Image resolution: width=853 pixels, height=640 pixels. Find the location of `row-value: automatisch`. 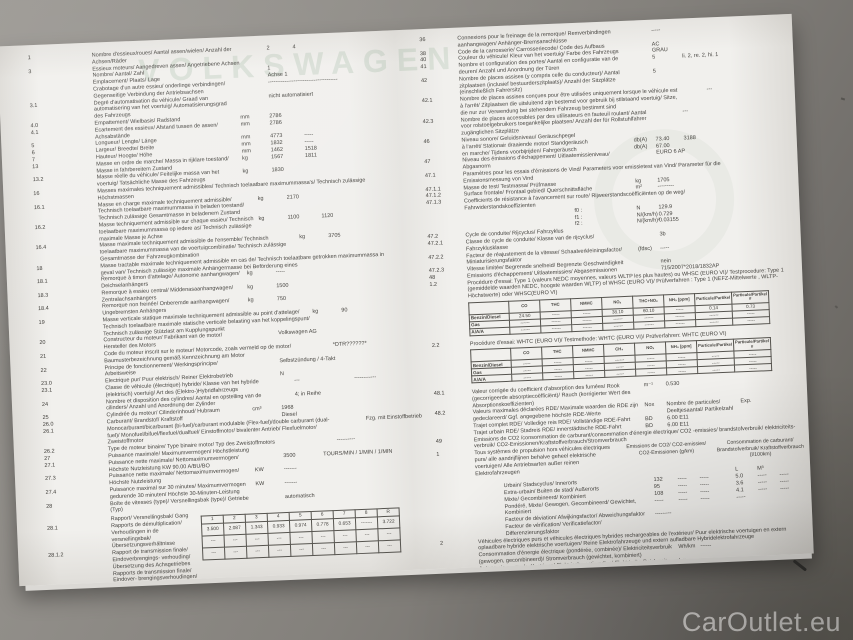

row-value: automatisch is located at coordinates (299, 496).